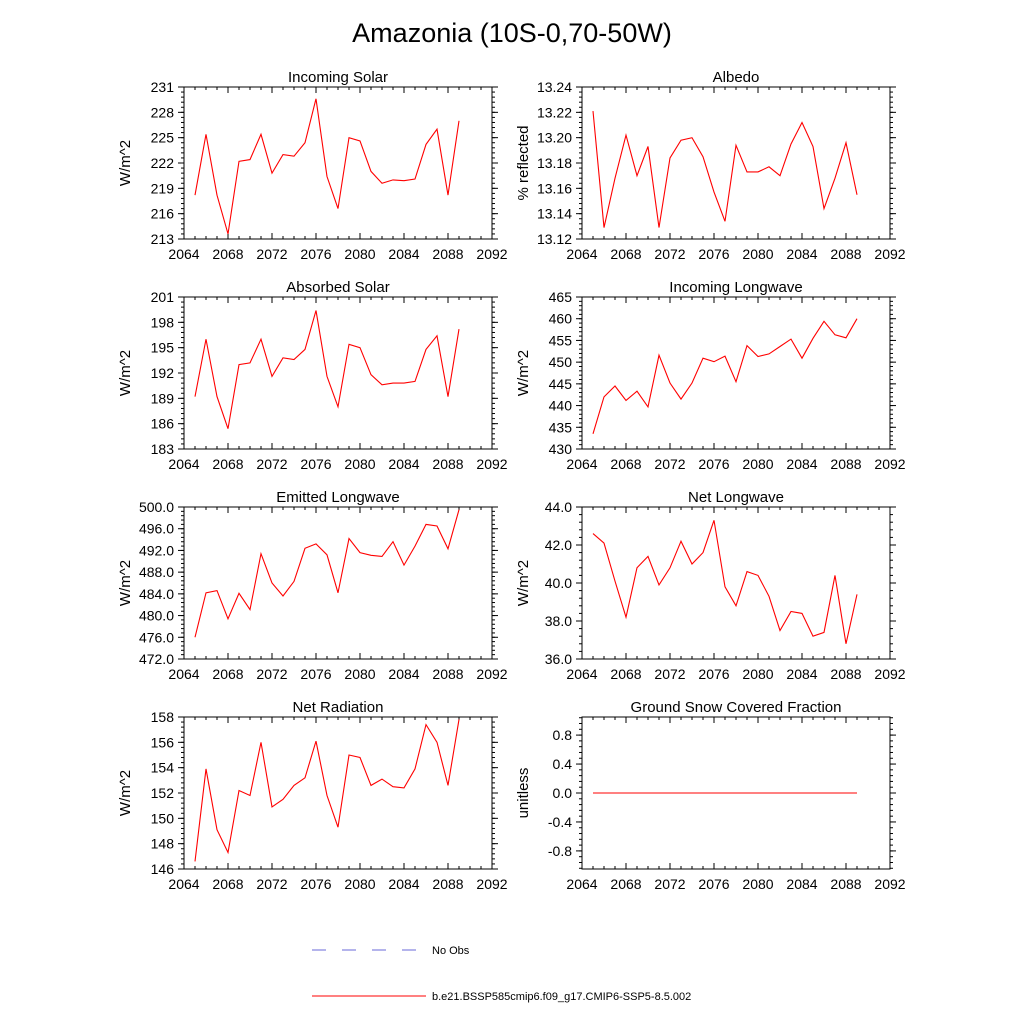  I want to click on legend-obs-label: No Obs, so click(451, 951).